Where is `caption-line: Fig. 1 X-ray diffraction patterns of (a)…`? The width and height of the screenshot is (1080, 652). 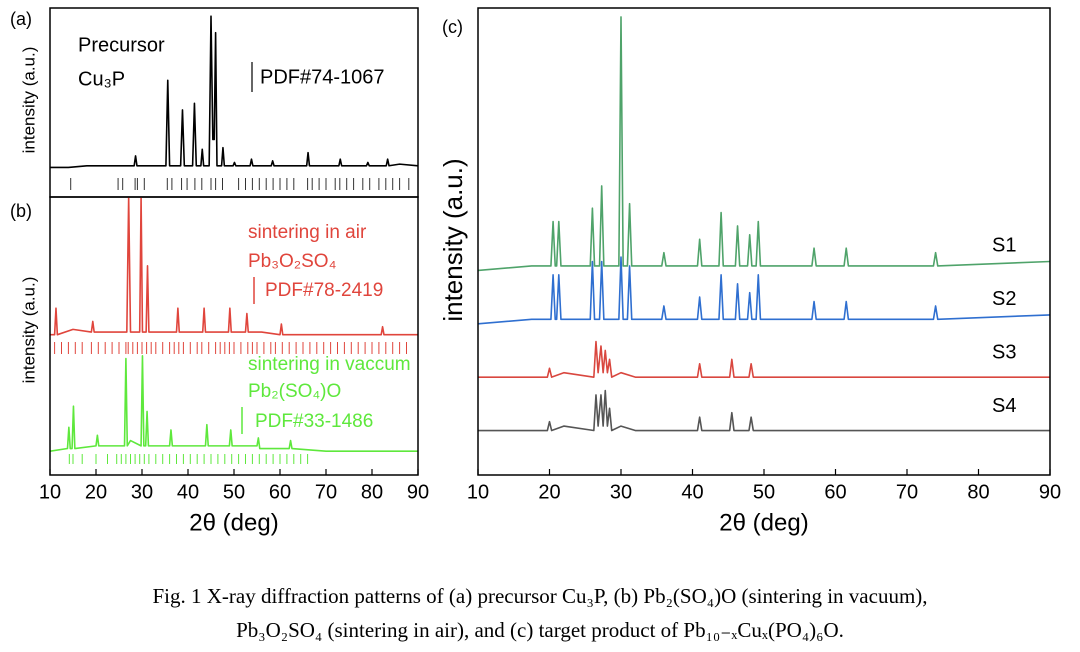
caption-line: Fig. 1 X-ray diffraction patterns of (a)… is located at coordinates (539, 596).